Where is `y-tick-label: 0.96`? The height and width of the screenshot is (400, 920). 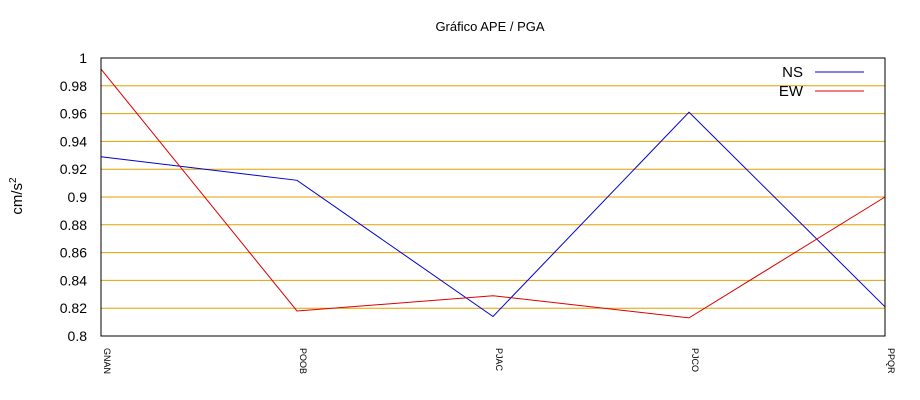 y-tick-label: 0.96 is located at coordinates (73, 114).